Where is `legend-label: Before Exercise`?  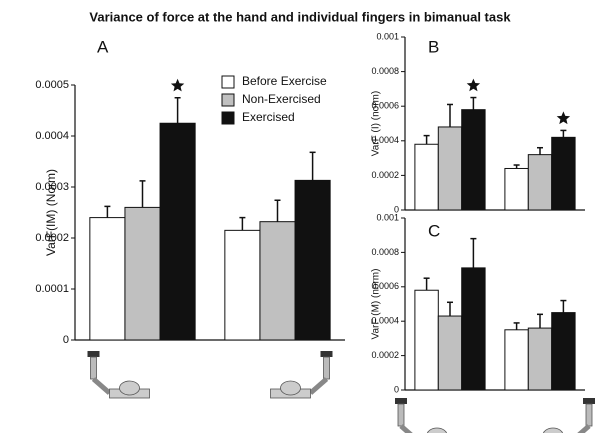
legend-label: Before Exercise is located at coordinates (284, 81).